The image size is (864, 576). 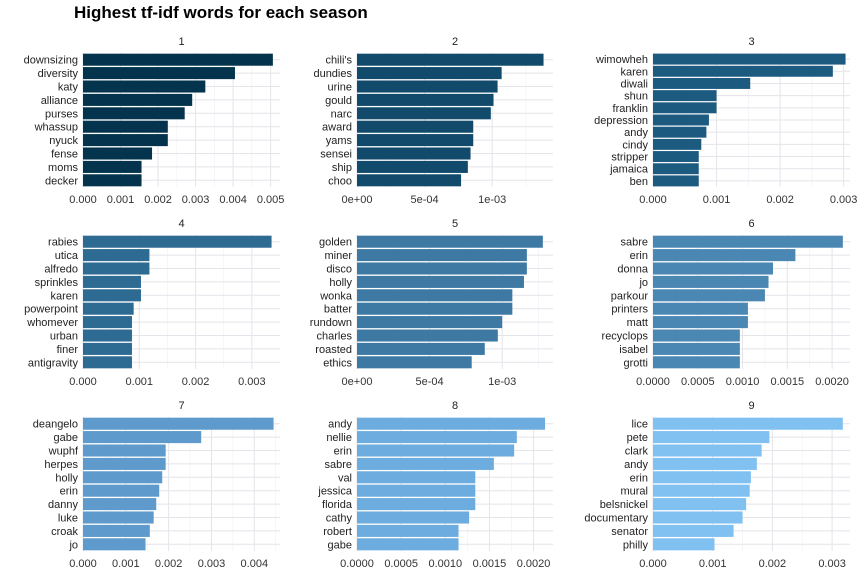 I want to click on bar-florida, so click(x=416, y=504).